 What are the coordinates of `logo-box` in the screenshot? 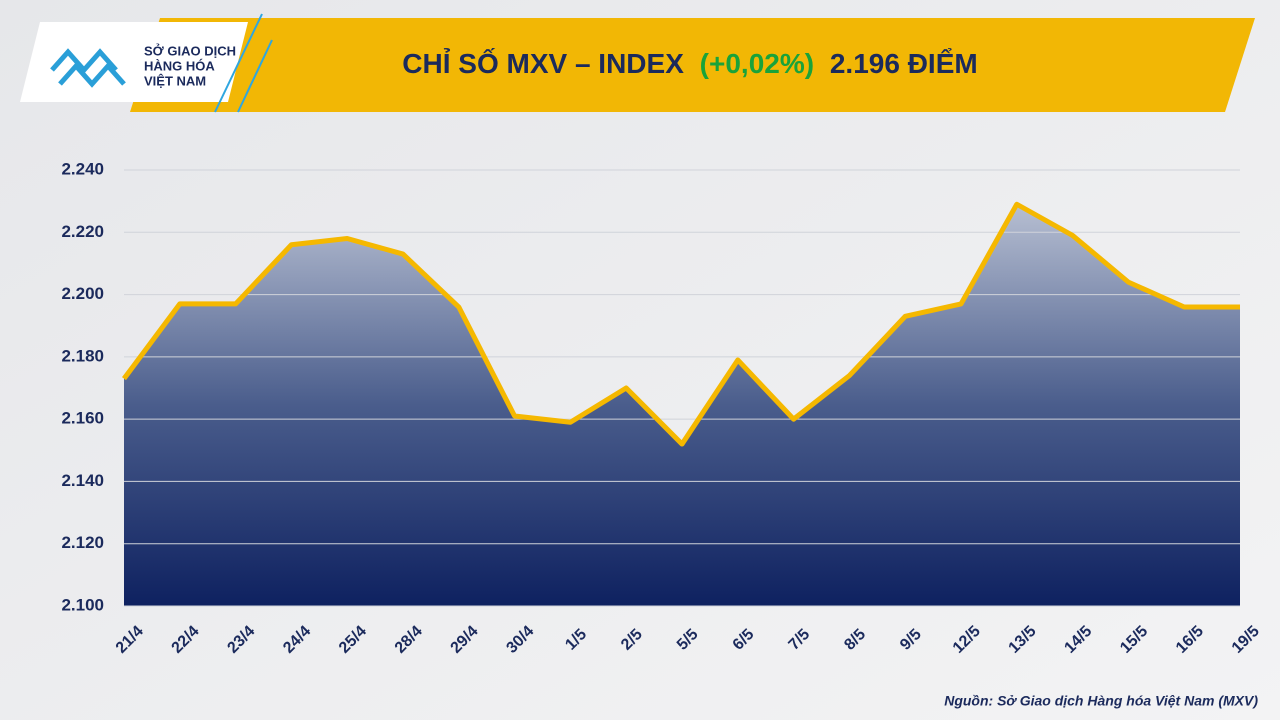 It's located at (134, 62).